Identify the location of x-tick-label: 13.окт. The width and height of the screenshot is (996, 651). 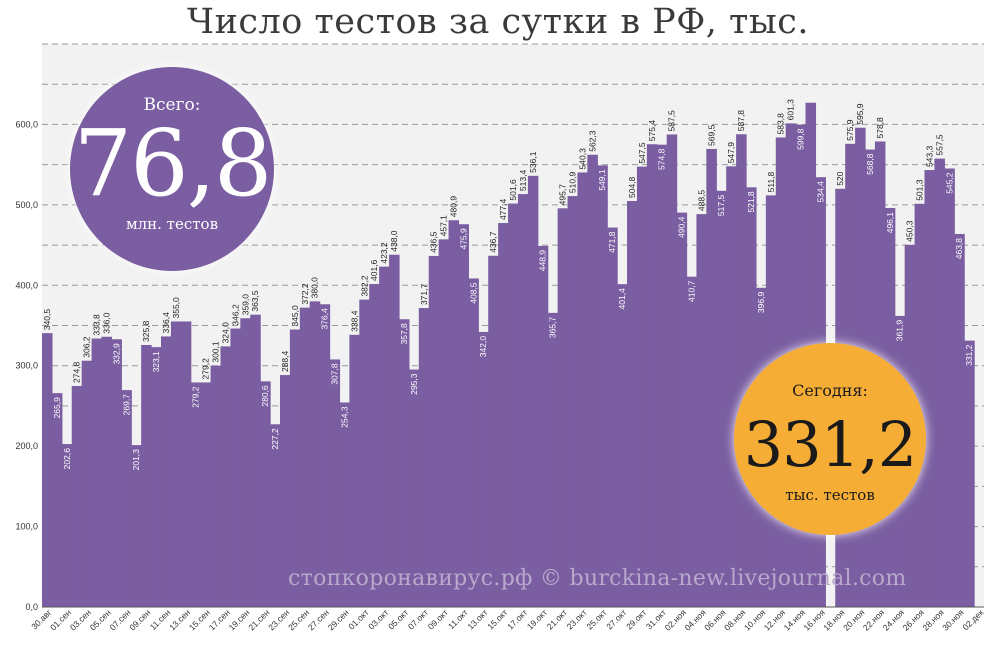
(477, 619).